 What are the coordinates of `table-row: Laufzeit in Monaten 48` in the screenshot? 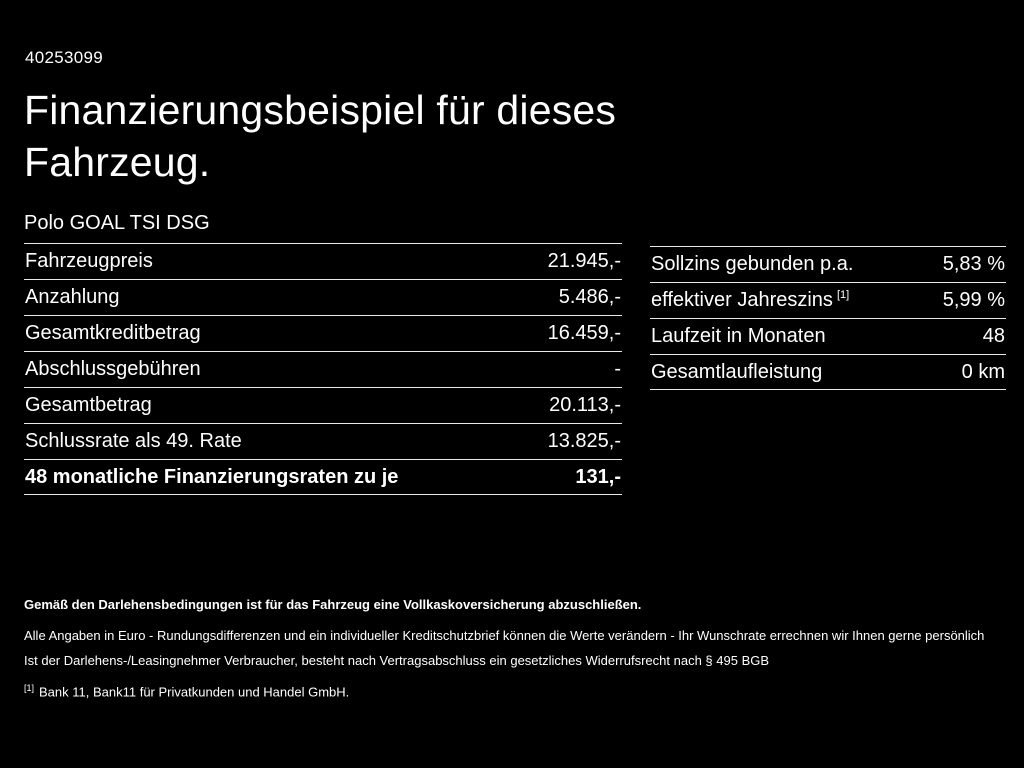 It's located at (828, 336).